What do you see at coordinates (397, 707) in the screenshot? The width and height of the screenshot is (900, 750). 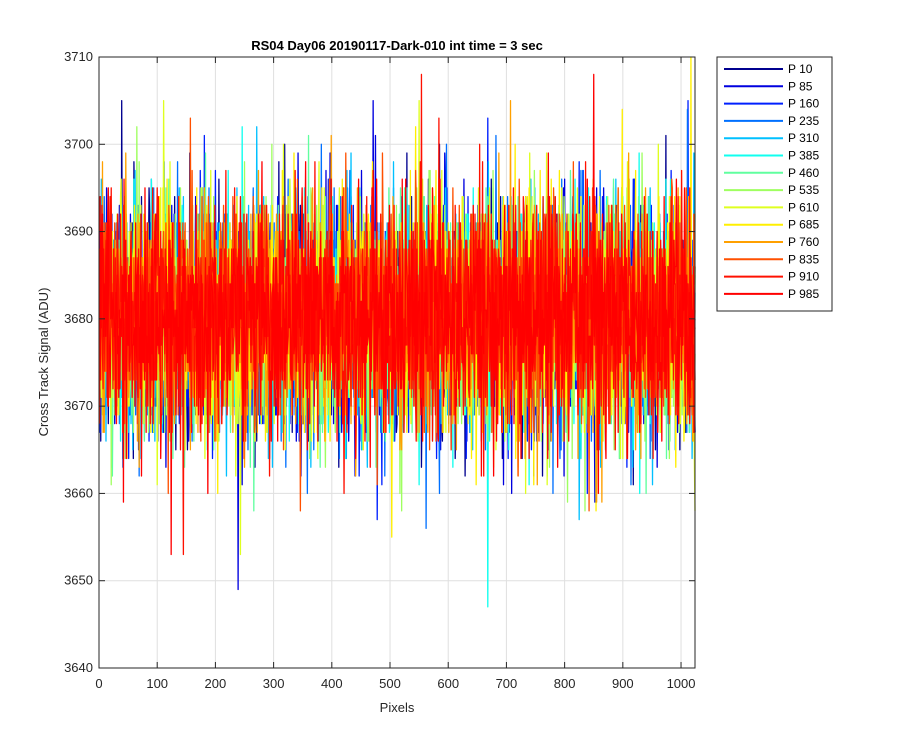 I see `x-axis-label: Pixels` at bounding box center [397, 707].